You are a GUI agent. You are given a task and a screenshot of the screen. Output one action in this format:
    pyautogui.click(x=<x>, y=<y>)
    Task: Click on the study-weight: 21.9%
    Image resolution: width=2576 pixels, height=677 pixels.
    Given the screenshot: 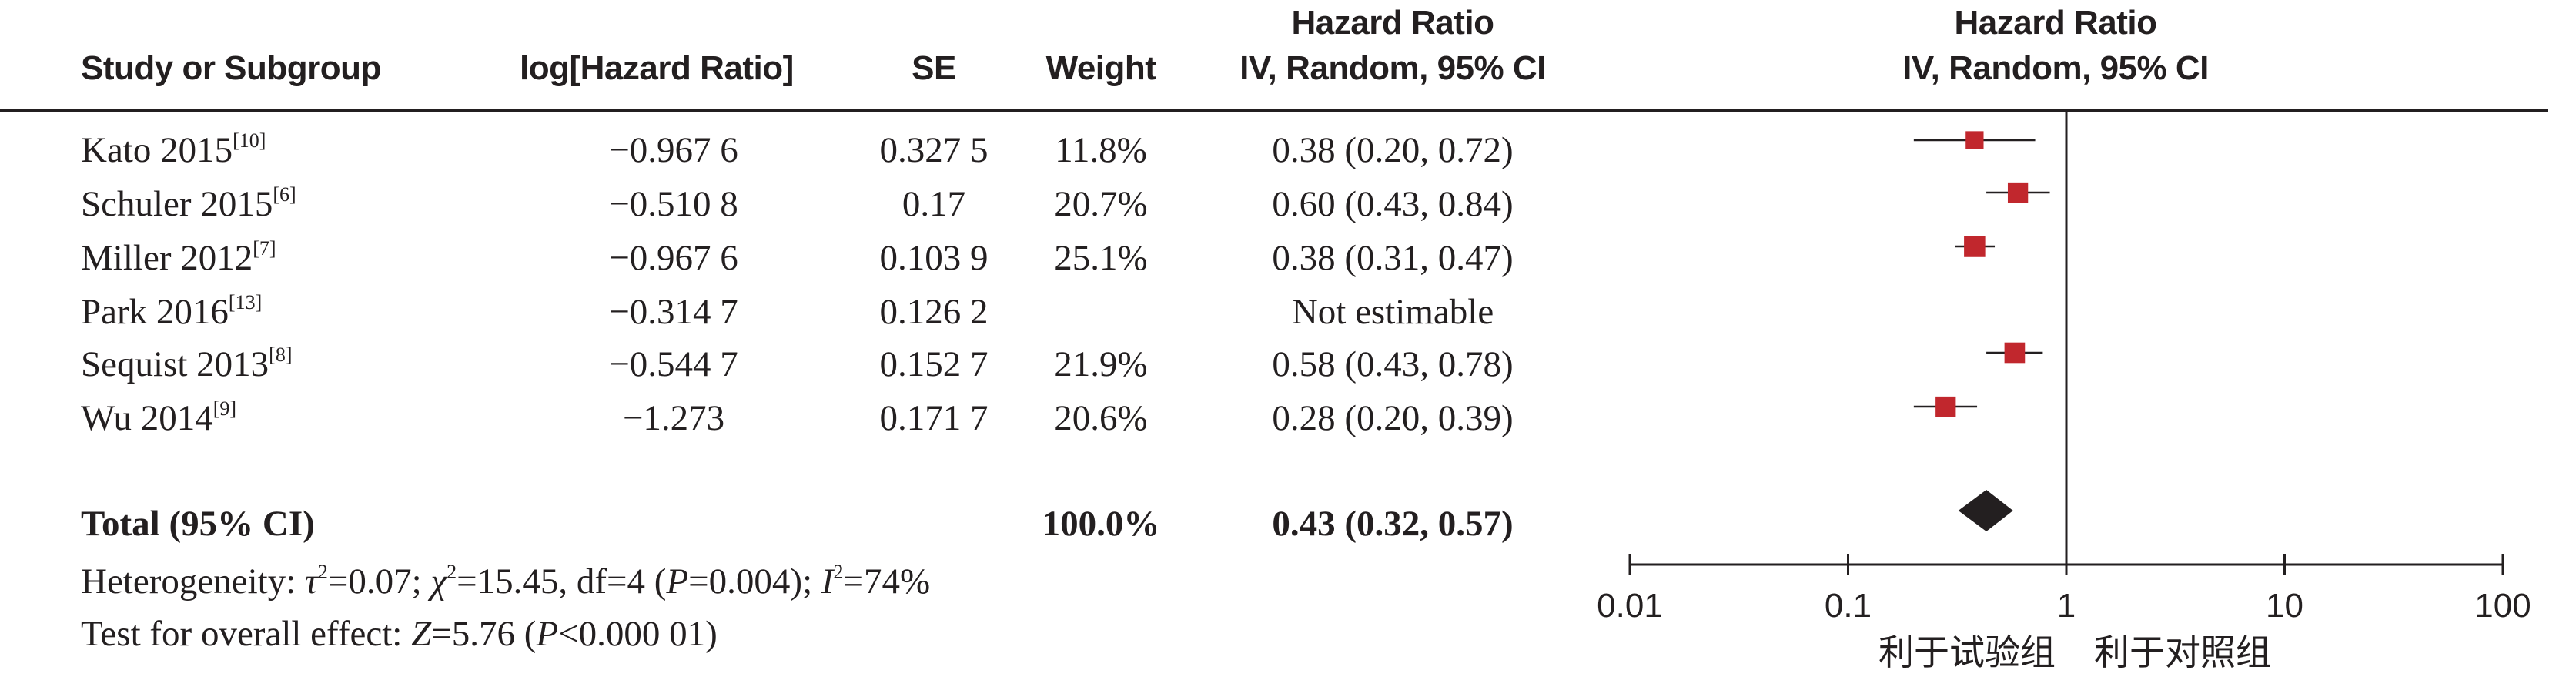 What is the action you would take?
    pyautogui.click(x=1101, y=364)
    